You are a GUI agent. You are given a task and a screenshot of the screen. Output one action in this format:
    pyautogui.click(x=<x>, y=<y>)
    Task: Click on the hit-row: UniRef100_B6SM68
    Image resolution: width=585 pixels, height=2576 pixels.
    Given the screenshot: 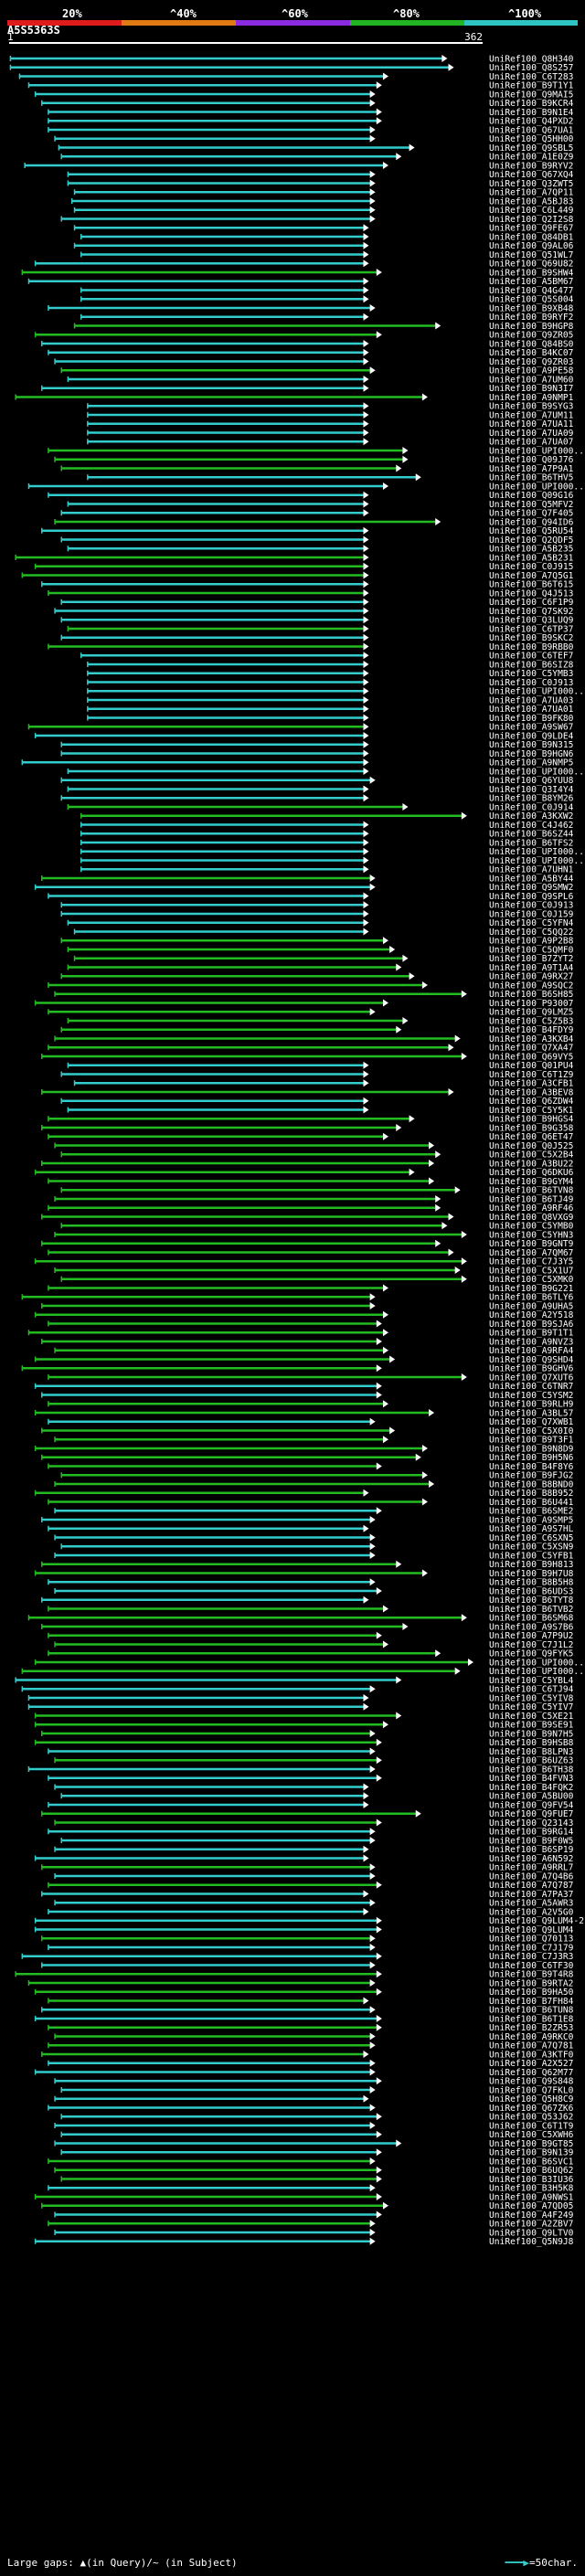 What is the action you would take?
    pyautogui.click(x=300, y=1619)
    